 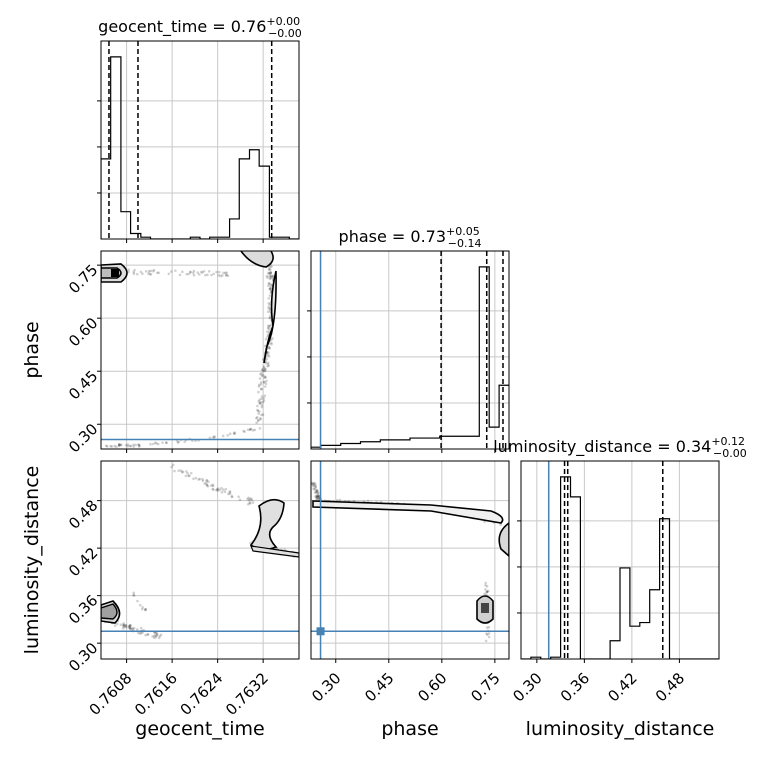 What do you see at coordinates (152, 27) in the screenshot?
I see `title-name: geocent_time` at bounding box center [152, 27].